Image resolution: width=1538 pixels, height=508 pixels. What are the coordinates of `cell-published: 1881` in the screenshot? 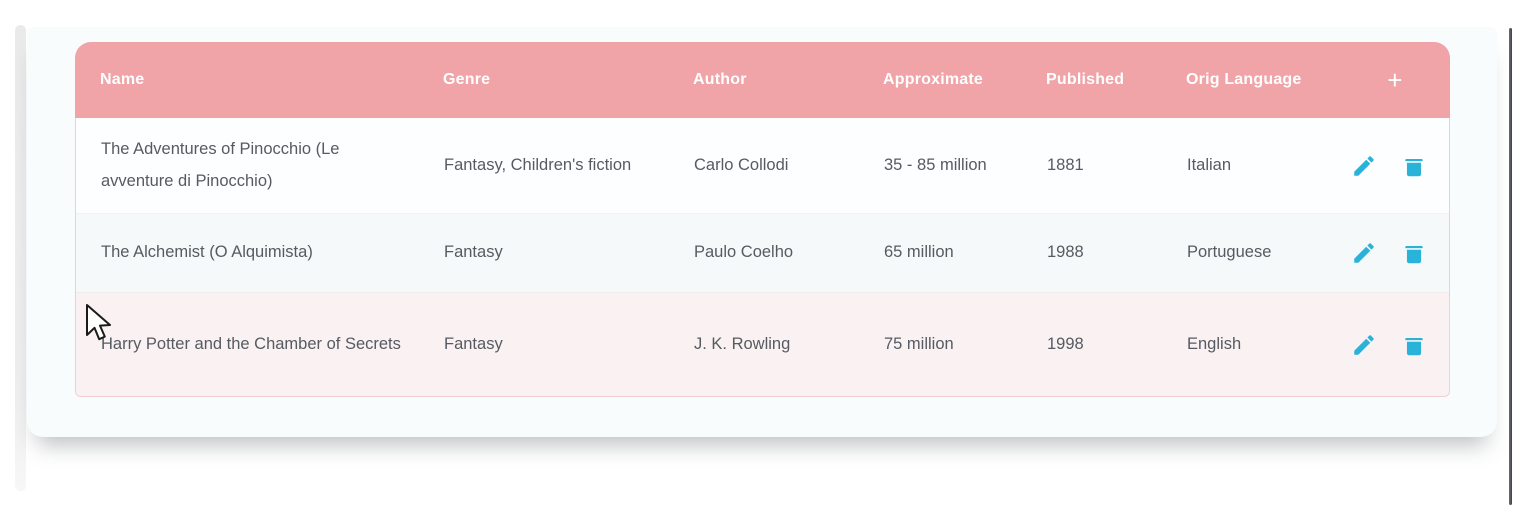 It's located at (1065, 164).